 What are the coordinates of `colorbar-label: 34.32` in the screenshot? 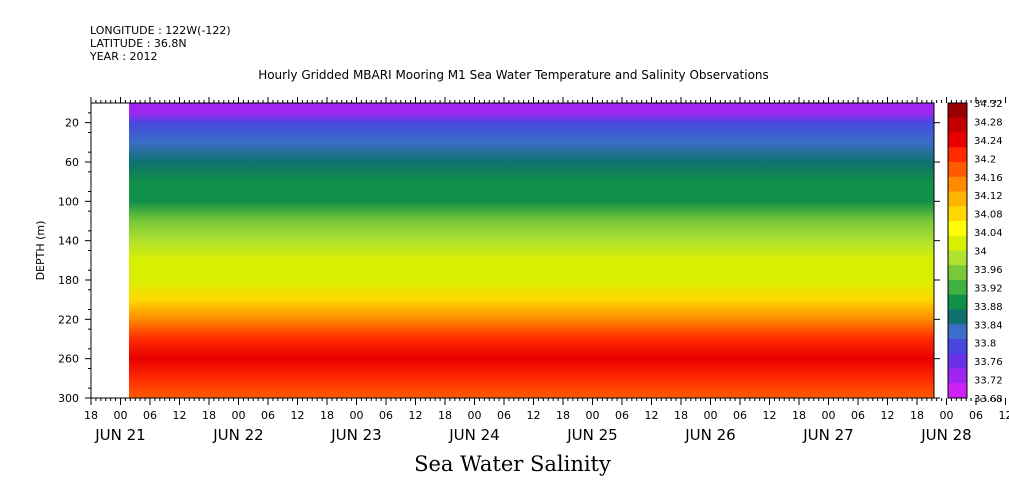 It's located at (988, 104).